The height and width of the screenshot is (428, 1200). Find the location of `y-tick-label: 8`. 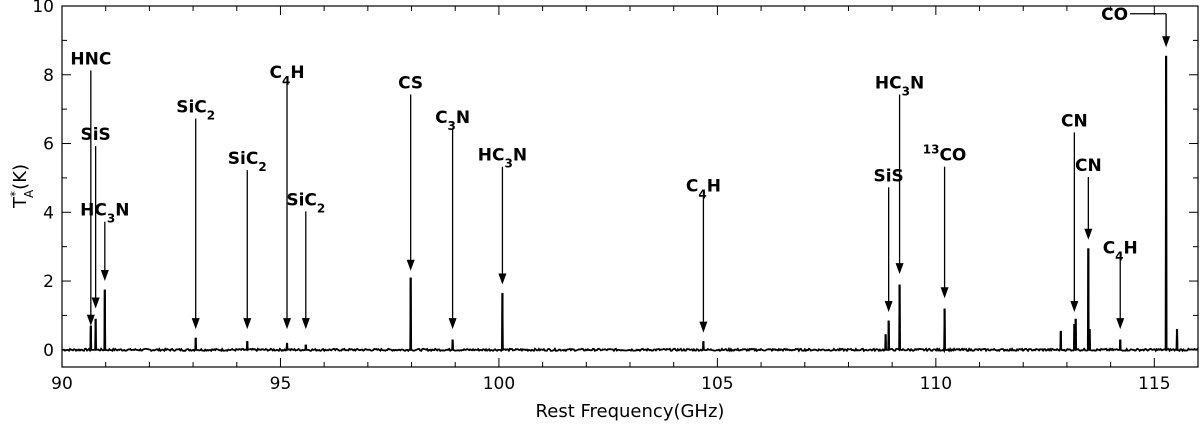

y-tick-label: 8 is located at coordinates (48, 76).